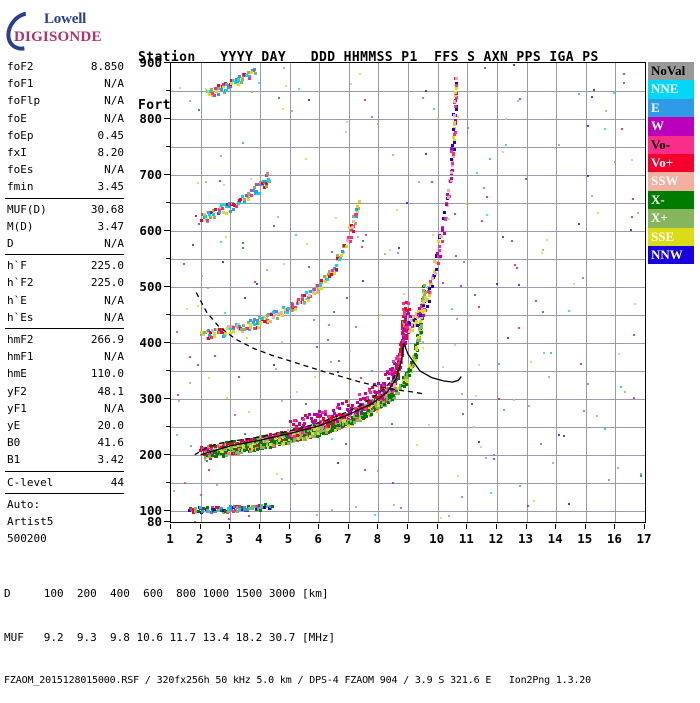 The image size is (700, 703). I want to click on legend-item-x: X-, so click(671, 200).